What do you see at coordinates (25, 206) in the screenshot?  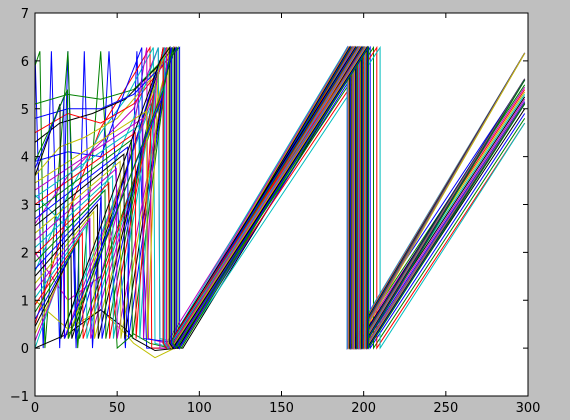 I see `y-tick-label: 3` at bounding box center [25, 206].